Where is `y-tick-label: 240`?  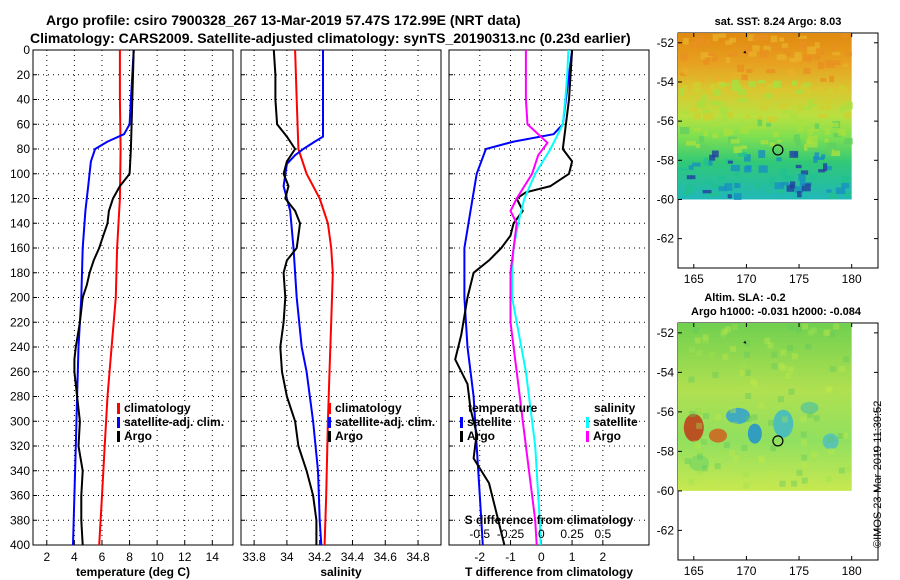 y-tick-label: 240 is located at coordinates (20, 347).